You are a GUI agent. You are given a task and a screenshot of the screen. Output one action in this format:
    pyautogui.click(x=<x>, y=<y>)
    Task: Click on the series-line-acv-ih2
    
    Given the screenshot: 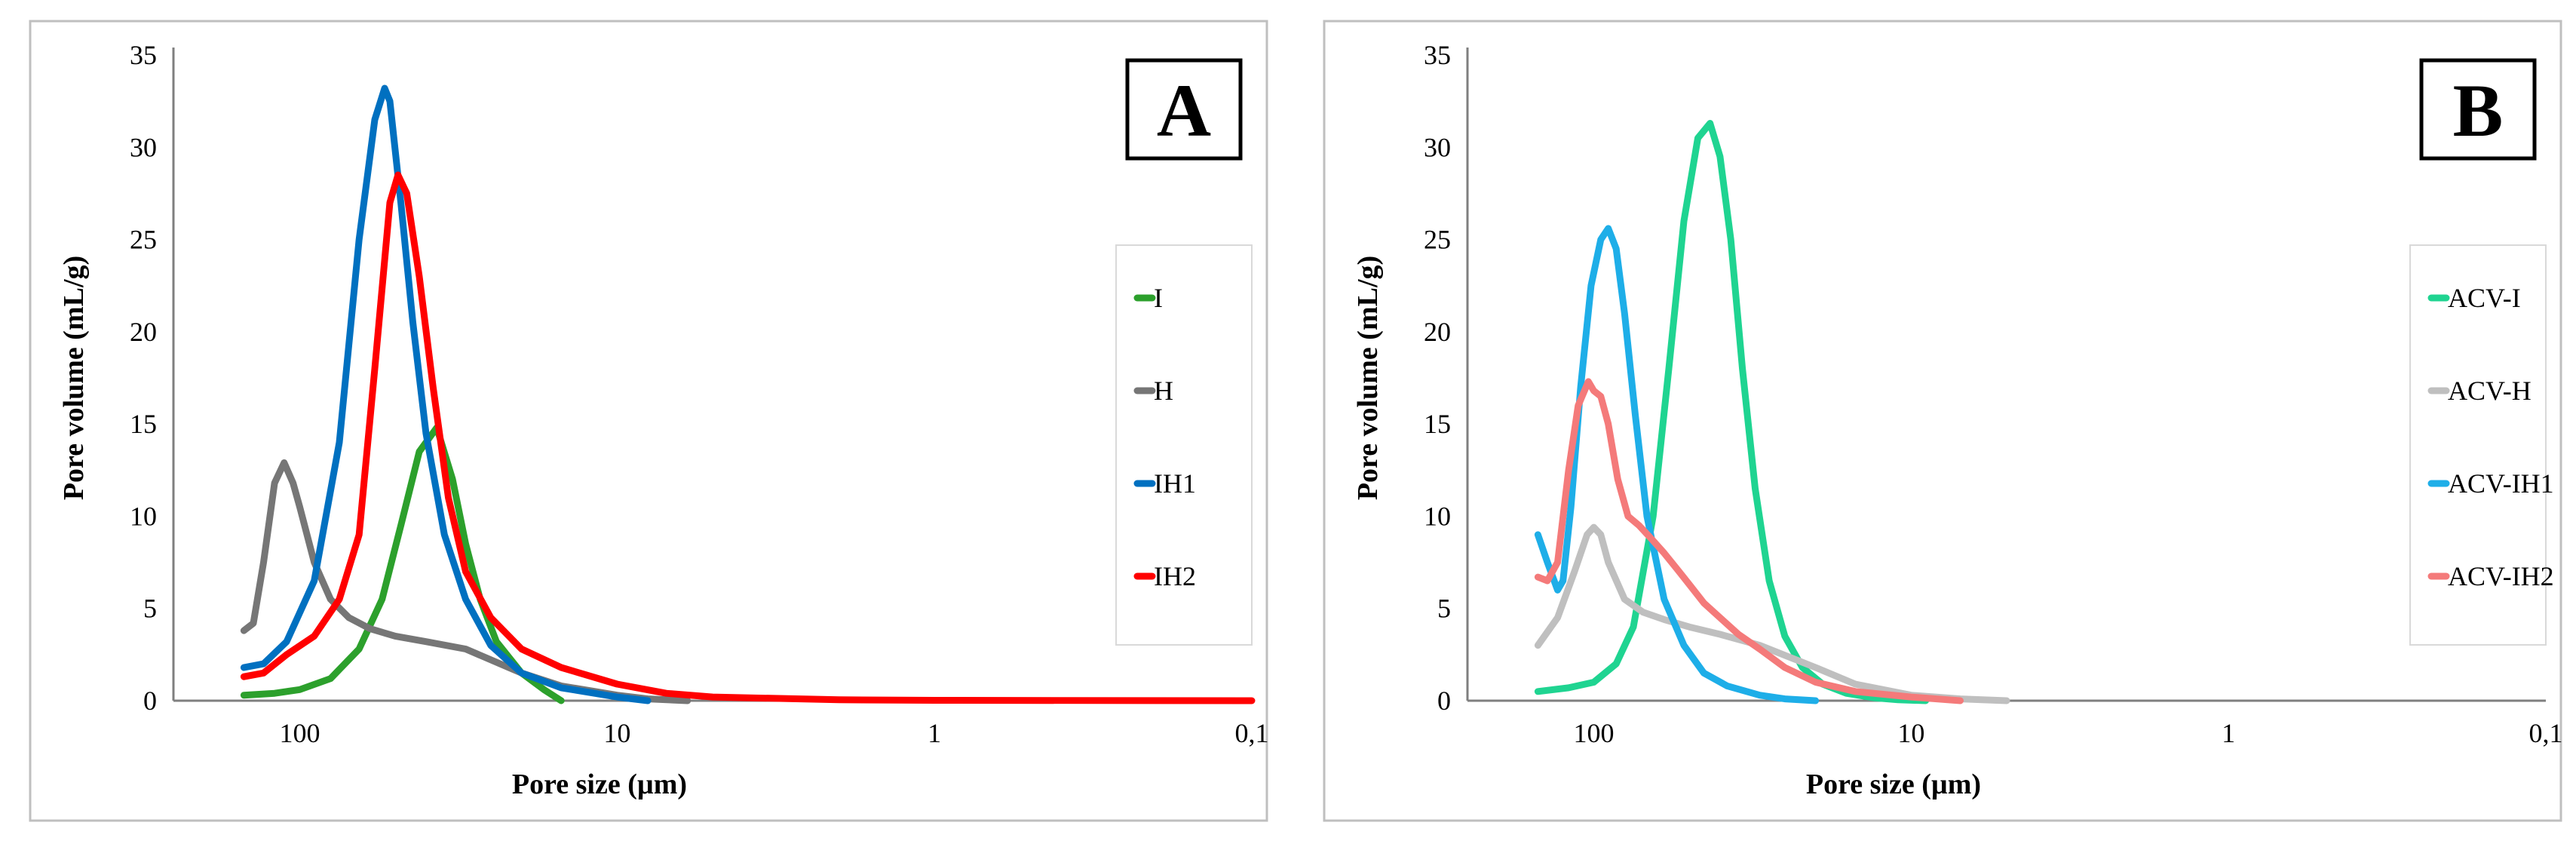 What is the action you would take?
    pyautogui.click(x=1749, y=541)
    